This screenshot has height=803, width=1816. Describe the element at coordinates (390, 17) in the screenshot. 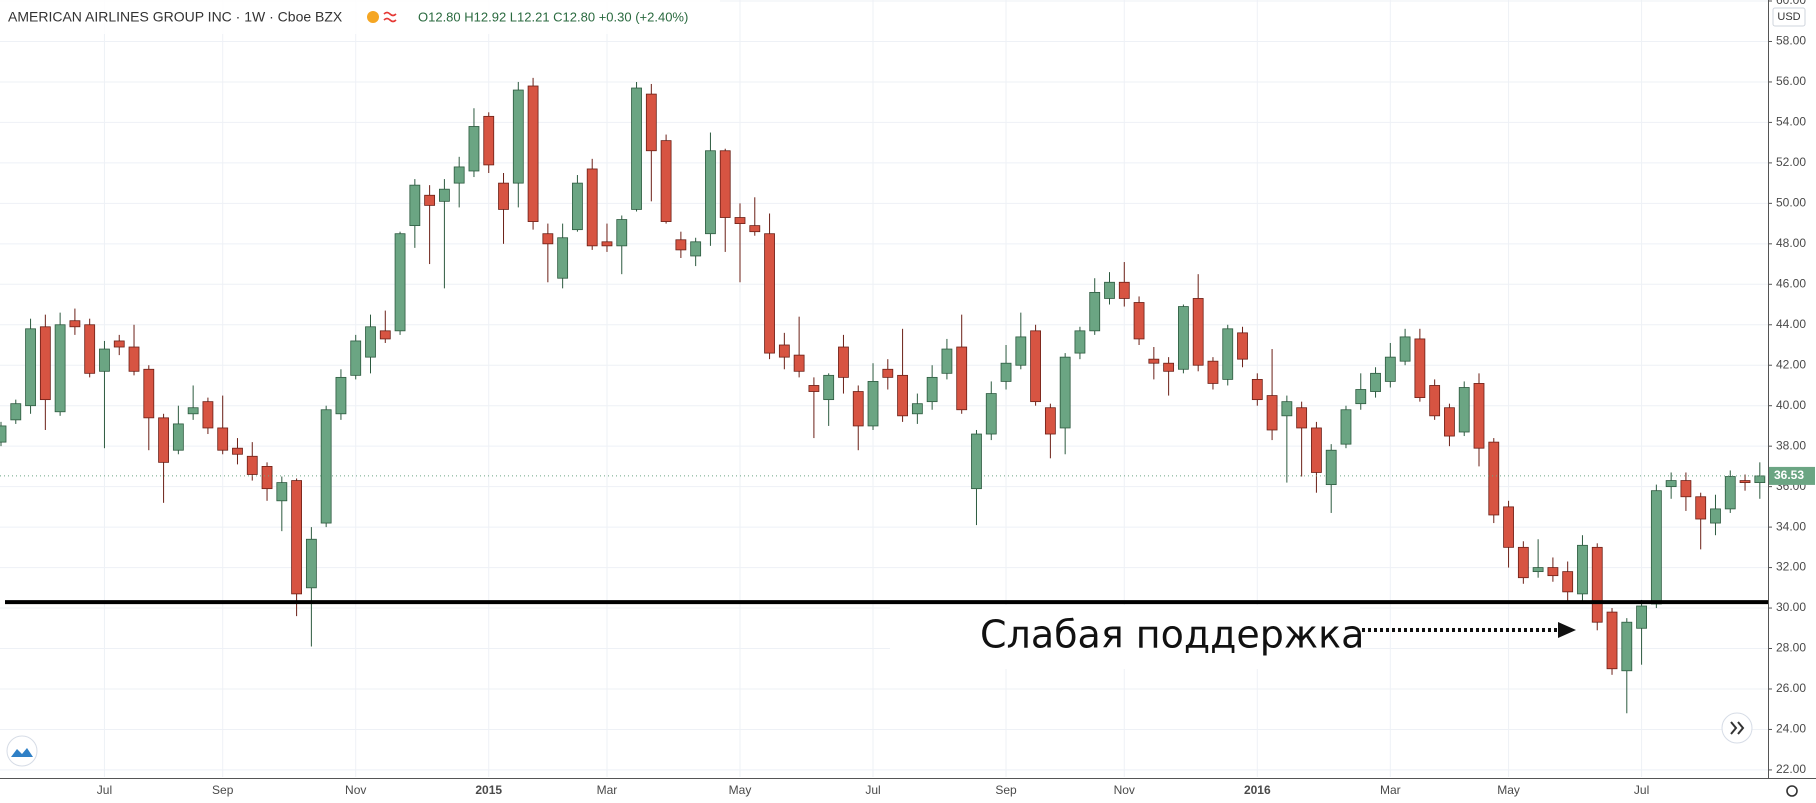

I see `wave-icon` at that location.